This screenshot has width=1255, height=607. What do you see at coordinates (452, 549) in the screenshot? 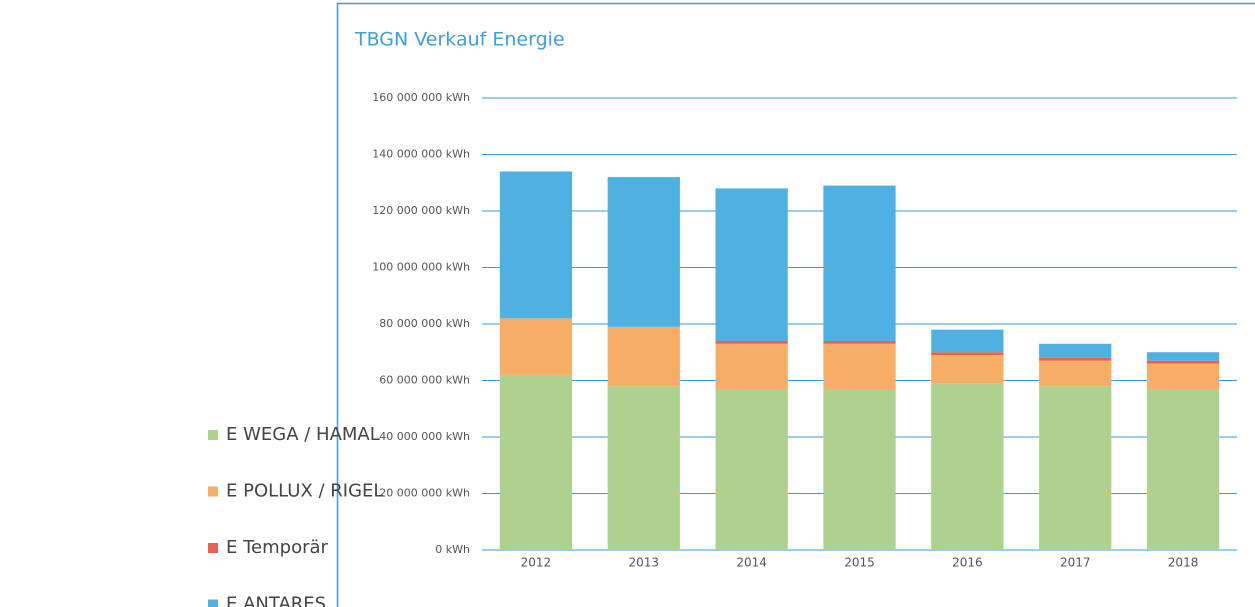
I see `y-tick-label: 0 kWh` at bounding box center [452, 549].